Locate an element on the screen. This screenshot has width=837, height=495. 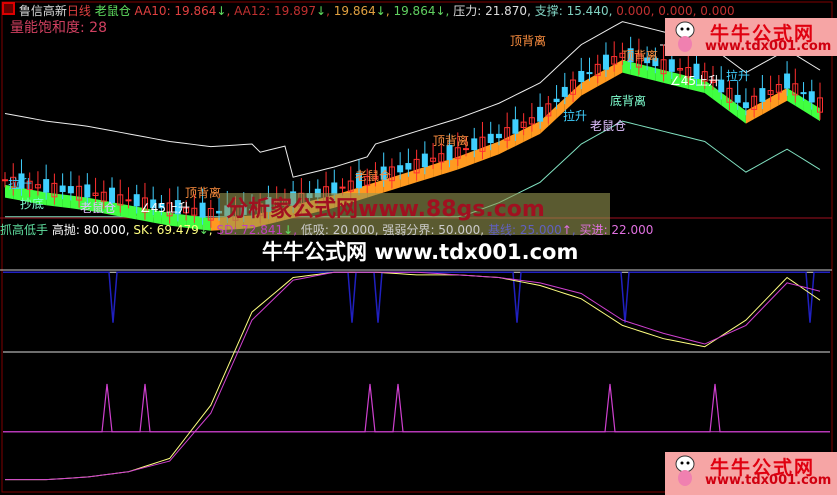
stock-name: 鲁信高新 is located at coordinates (42, 11).